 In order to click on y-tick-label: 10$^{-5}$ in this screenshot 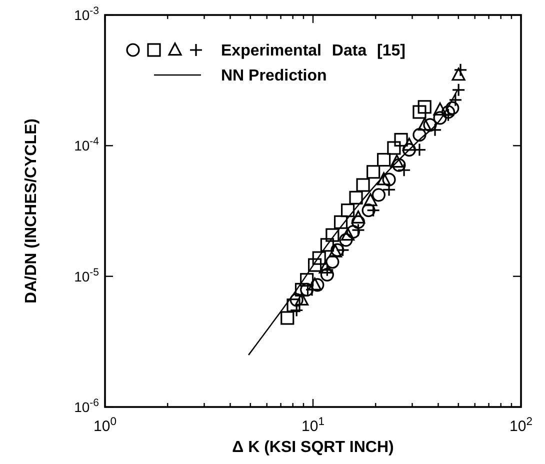, I will do `click(87, 275)`.